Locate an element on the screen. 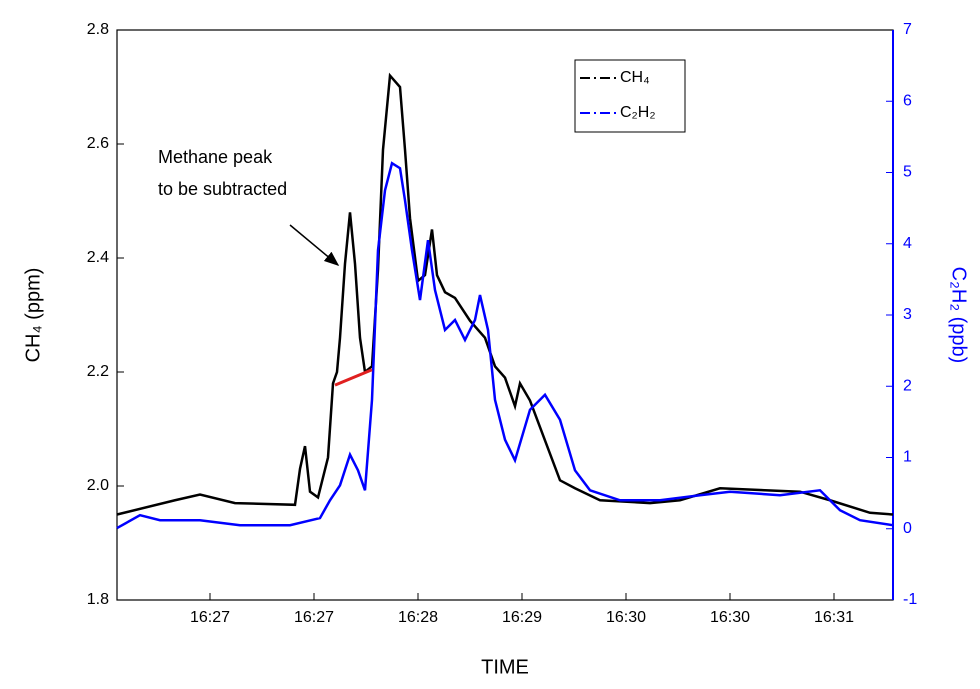 This screenshot has width=980, height=689. y2-tick-label: 4 is located at coordinates (907, 243).